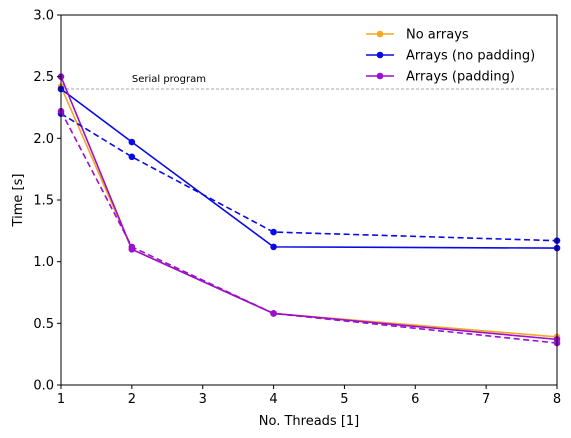  What do you see at coordinates (43, 139) in the screenshot?
I see `y-tick-label: 2.0` at bounding box center [43, 139].